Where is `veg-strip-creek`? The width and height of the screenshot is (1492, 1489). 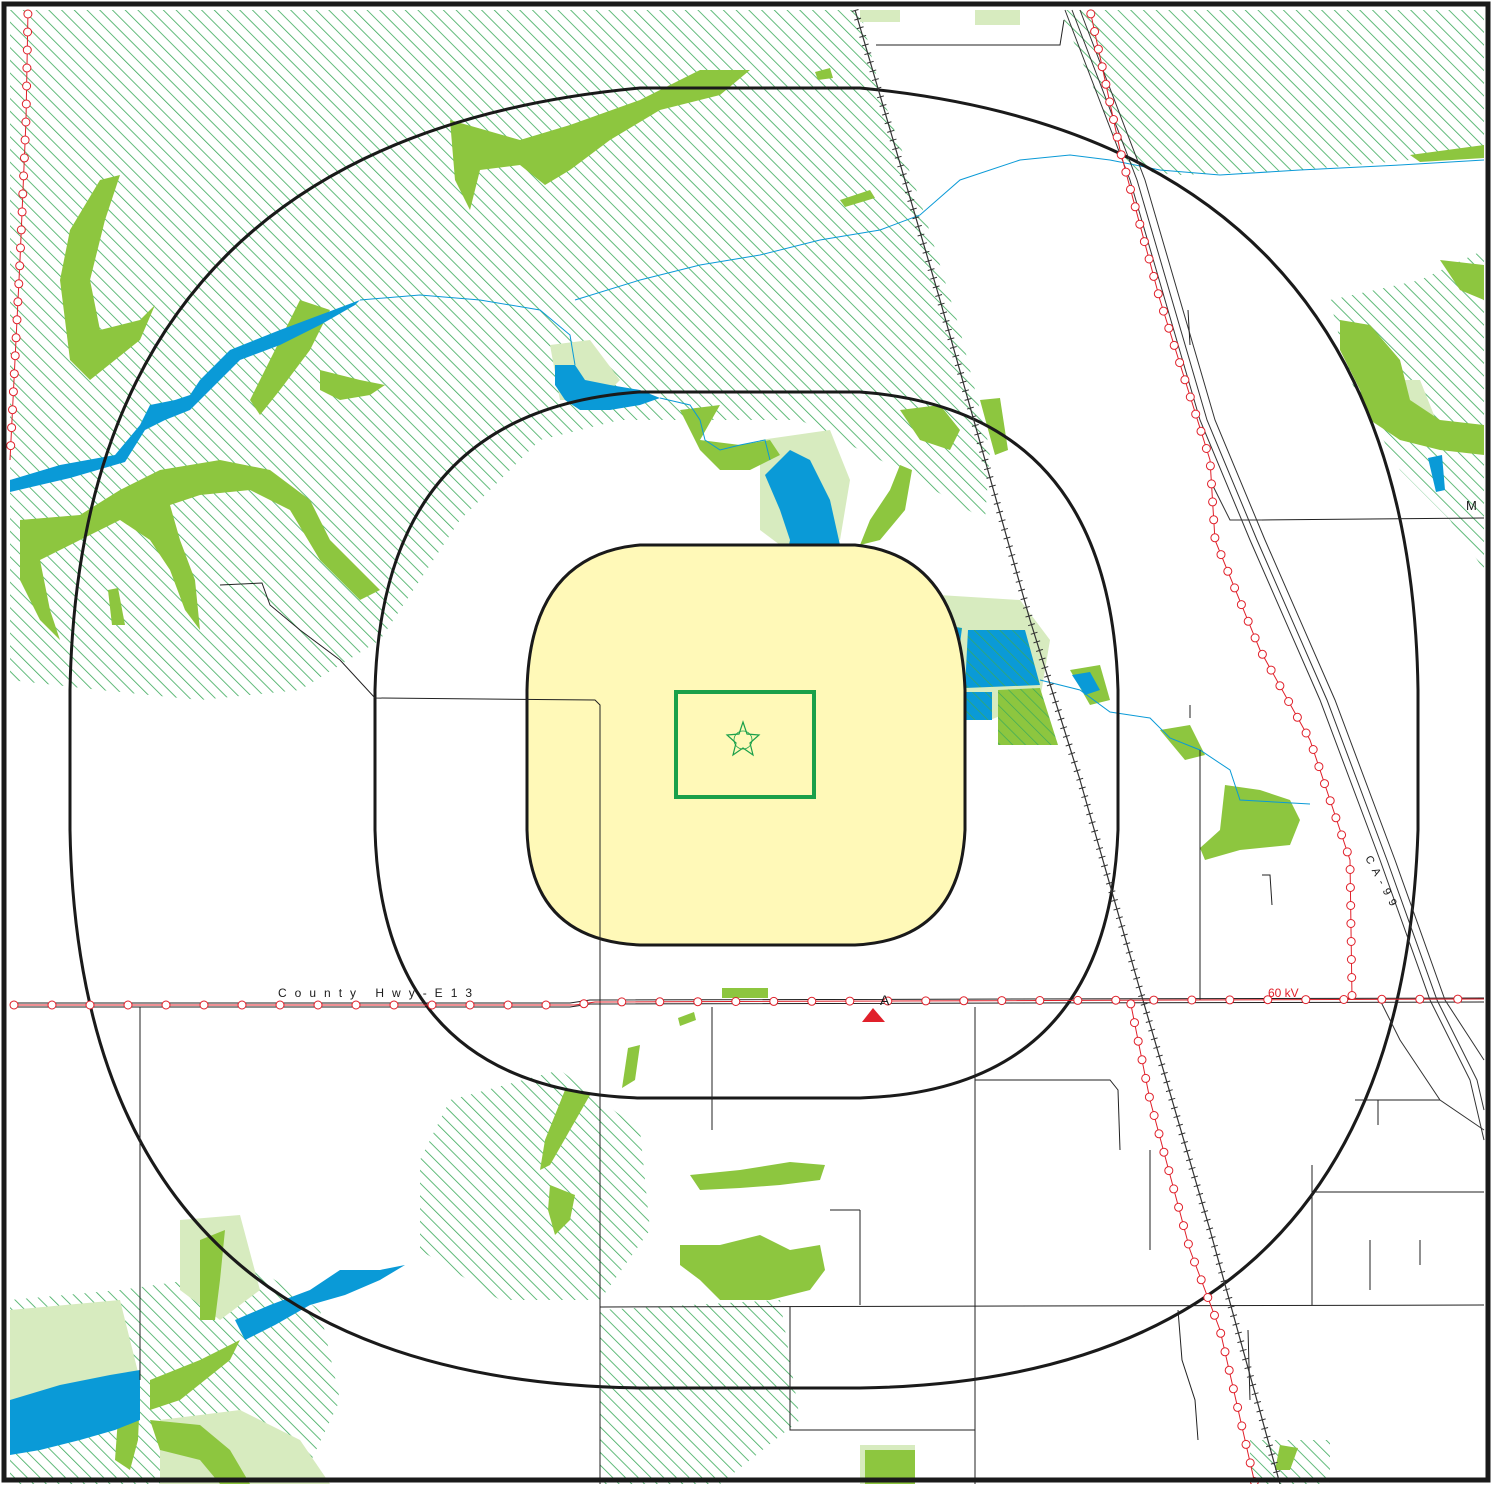
veg-strip-creek is located at coordinates (730, 437).